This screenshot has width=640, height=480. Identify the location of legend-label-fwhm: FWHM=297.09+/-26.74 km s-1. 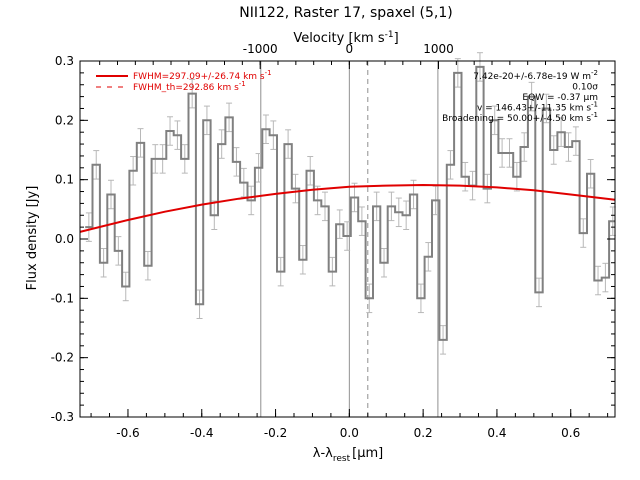
(202, 75).